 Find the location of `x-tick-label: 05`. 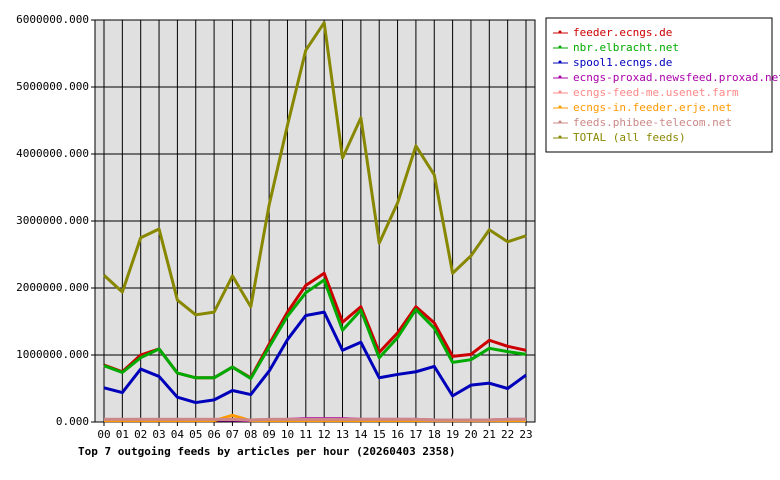

x-tick-label: 05 is located at coordinates (195, 434).